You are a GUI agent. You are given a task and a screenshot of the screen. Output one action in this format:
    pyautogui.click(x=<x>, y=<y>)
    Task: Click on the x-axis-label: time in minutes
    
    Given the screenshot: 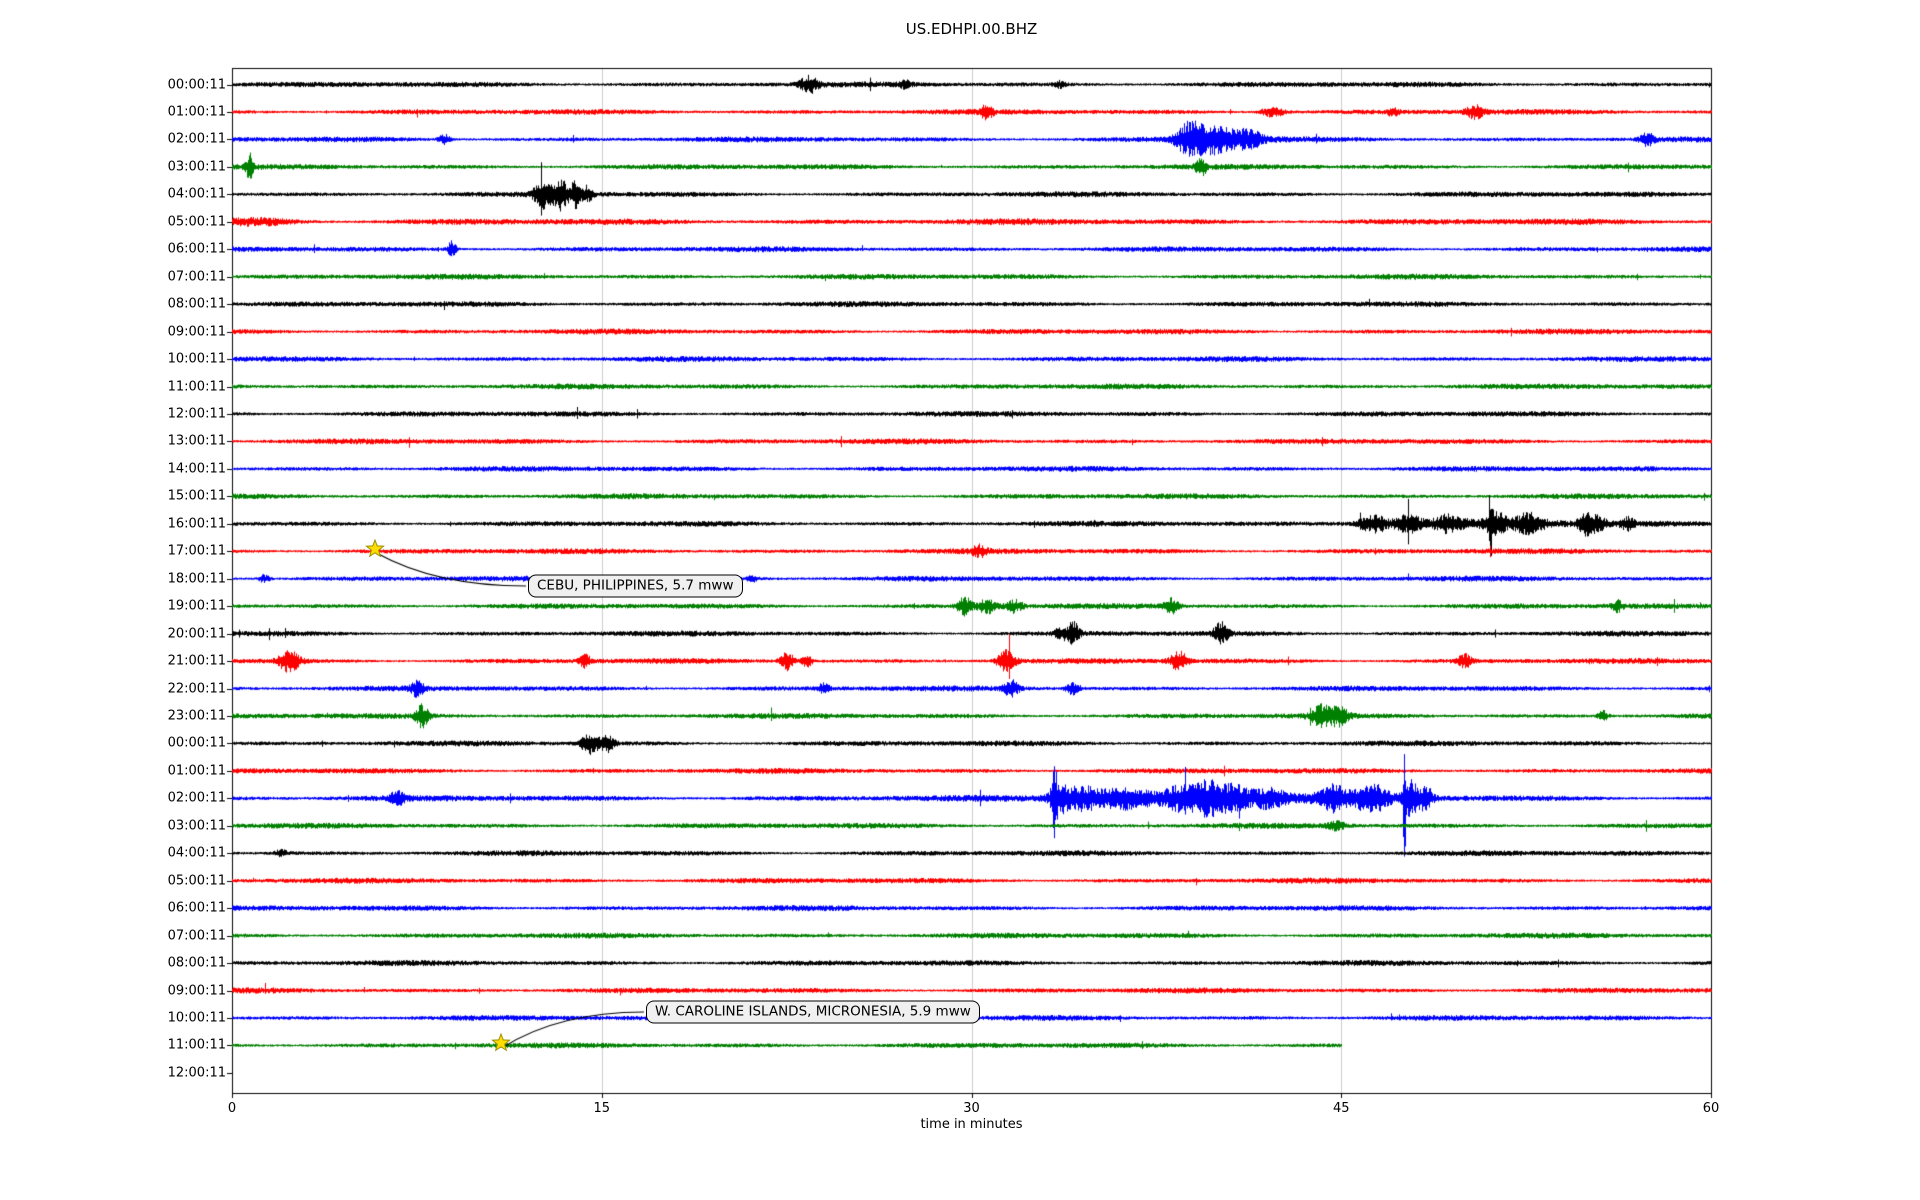 What is the action you would take?
    pyautogui.click(x=971, y=1124)
    